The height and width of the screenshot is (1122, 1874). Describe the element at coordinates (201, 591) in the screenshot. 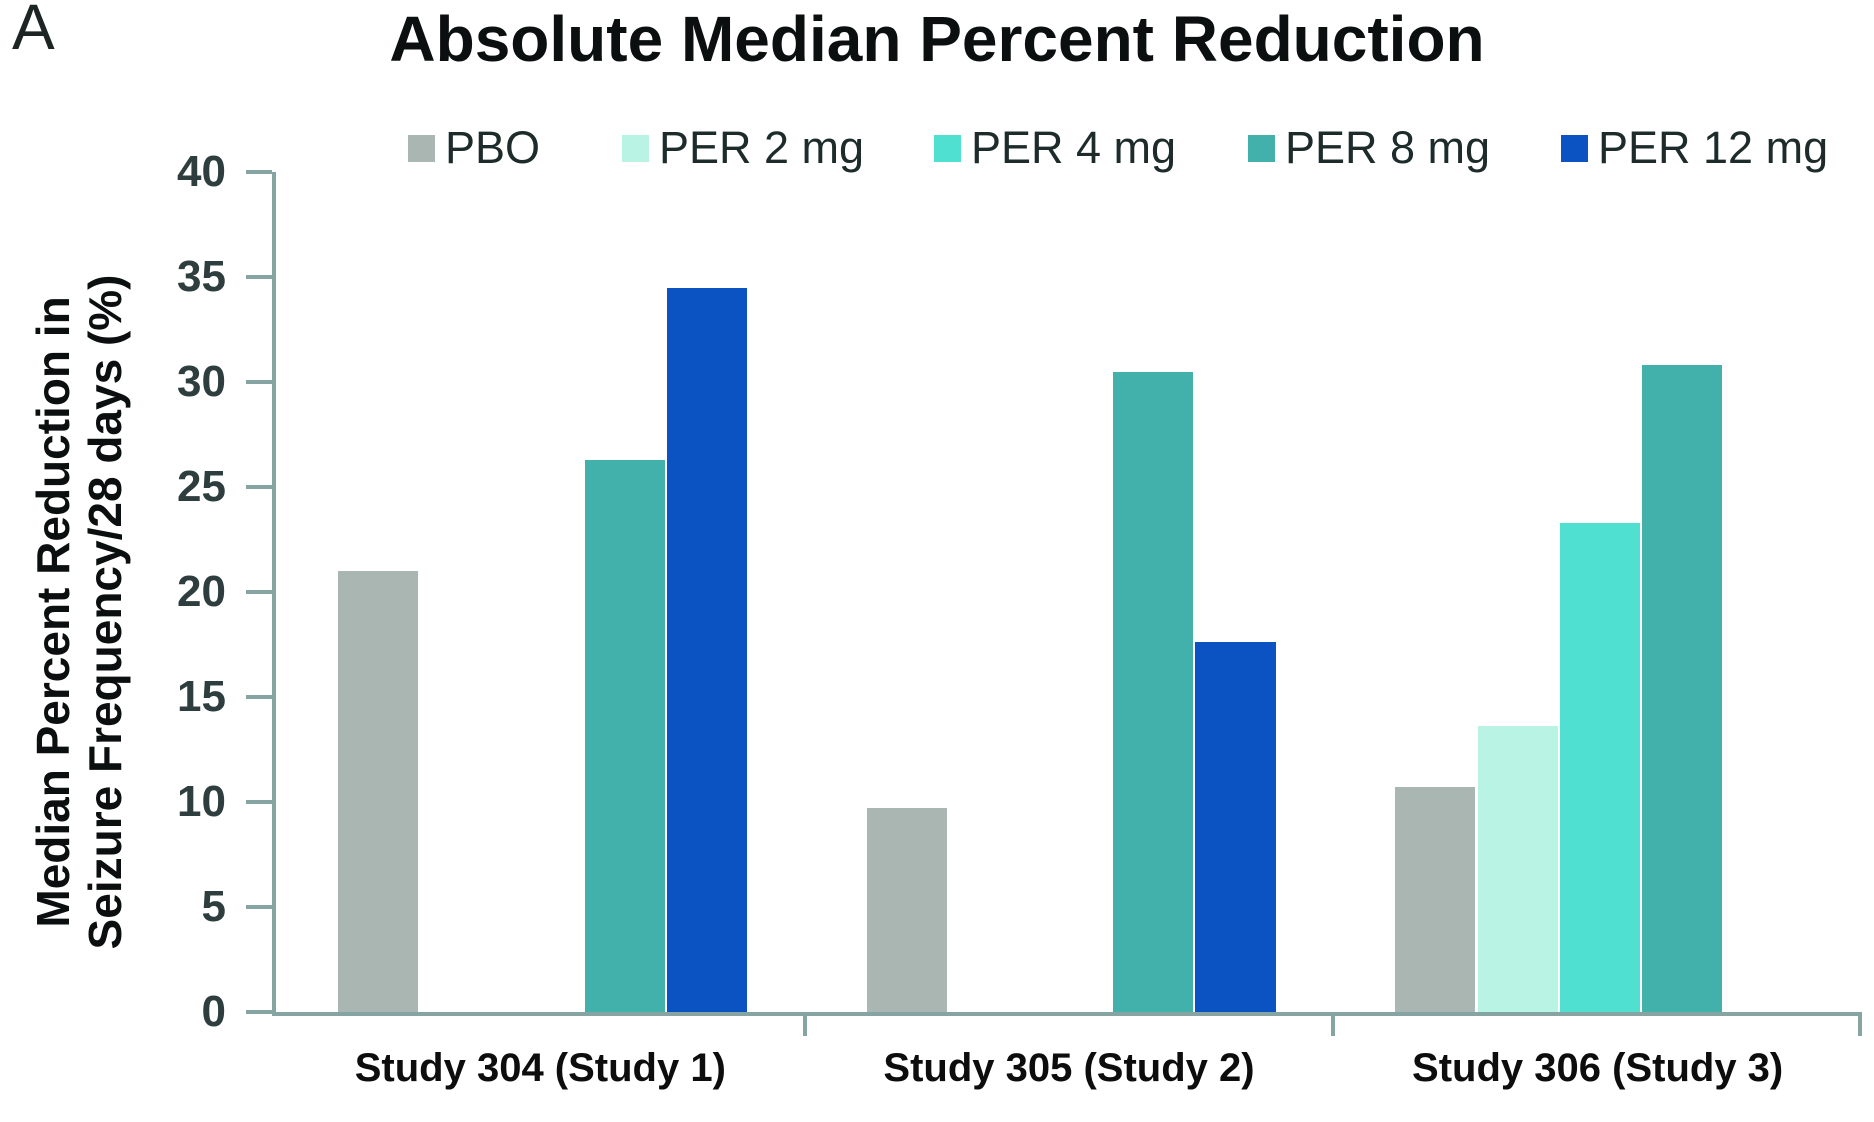

I see `y-tick-label: 20` at that location.